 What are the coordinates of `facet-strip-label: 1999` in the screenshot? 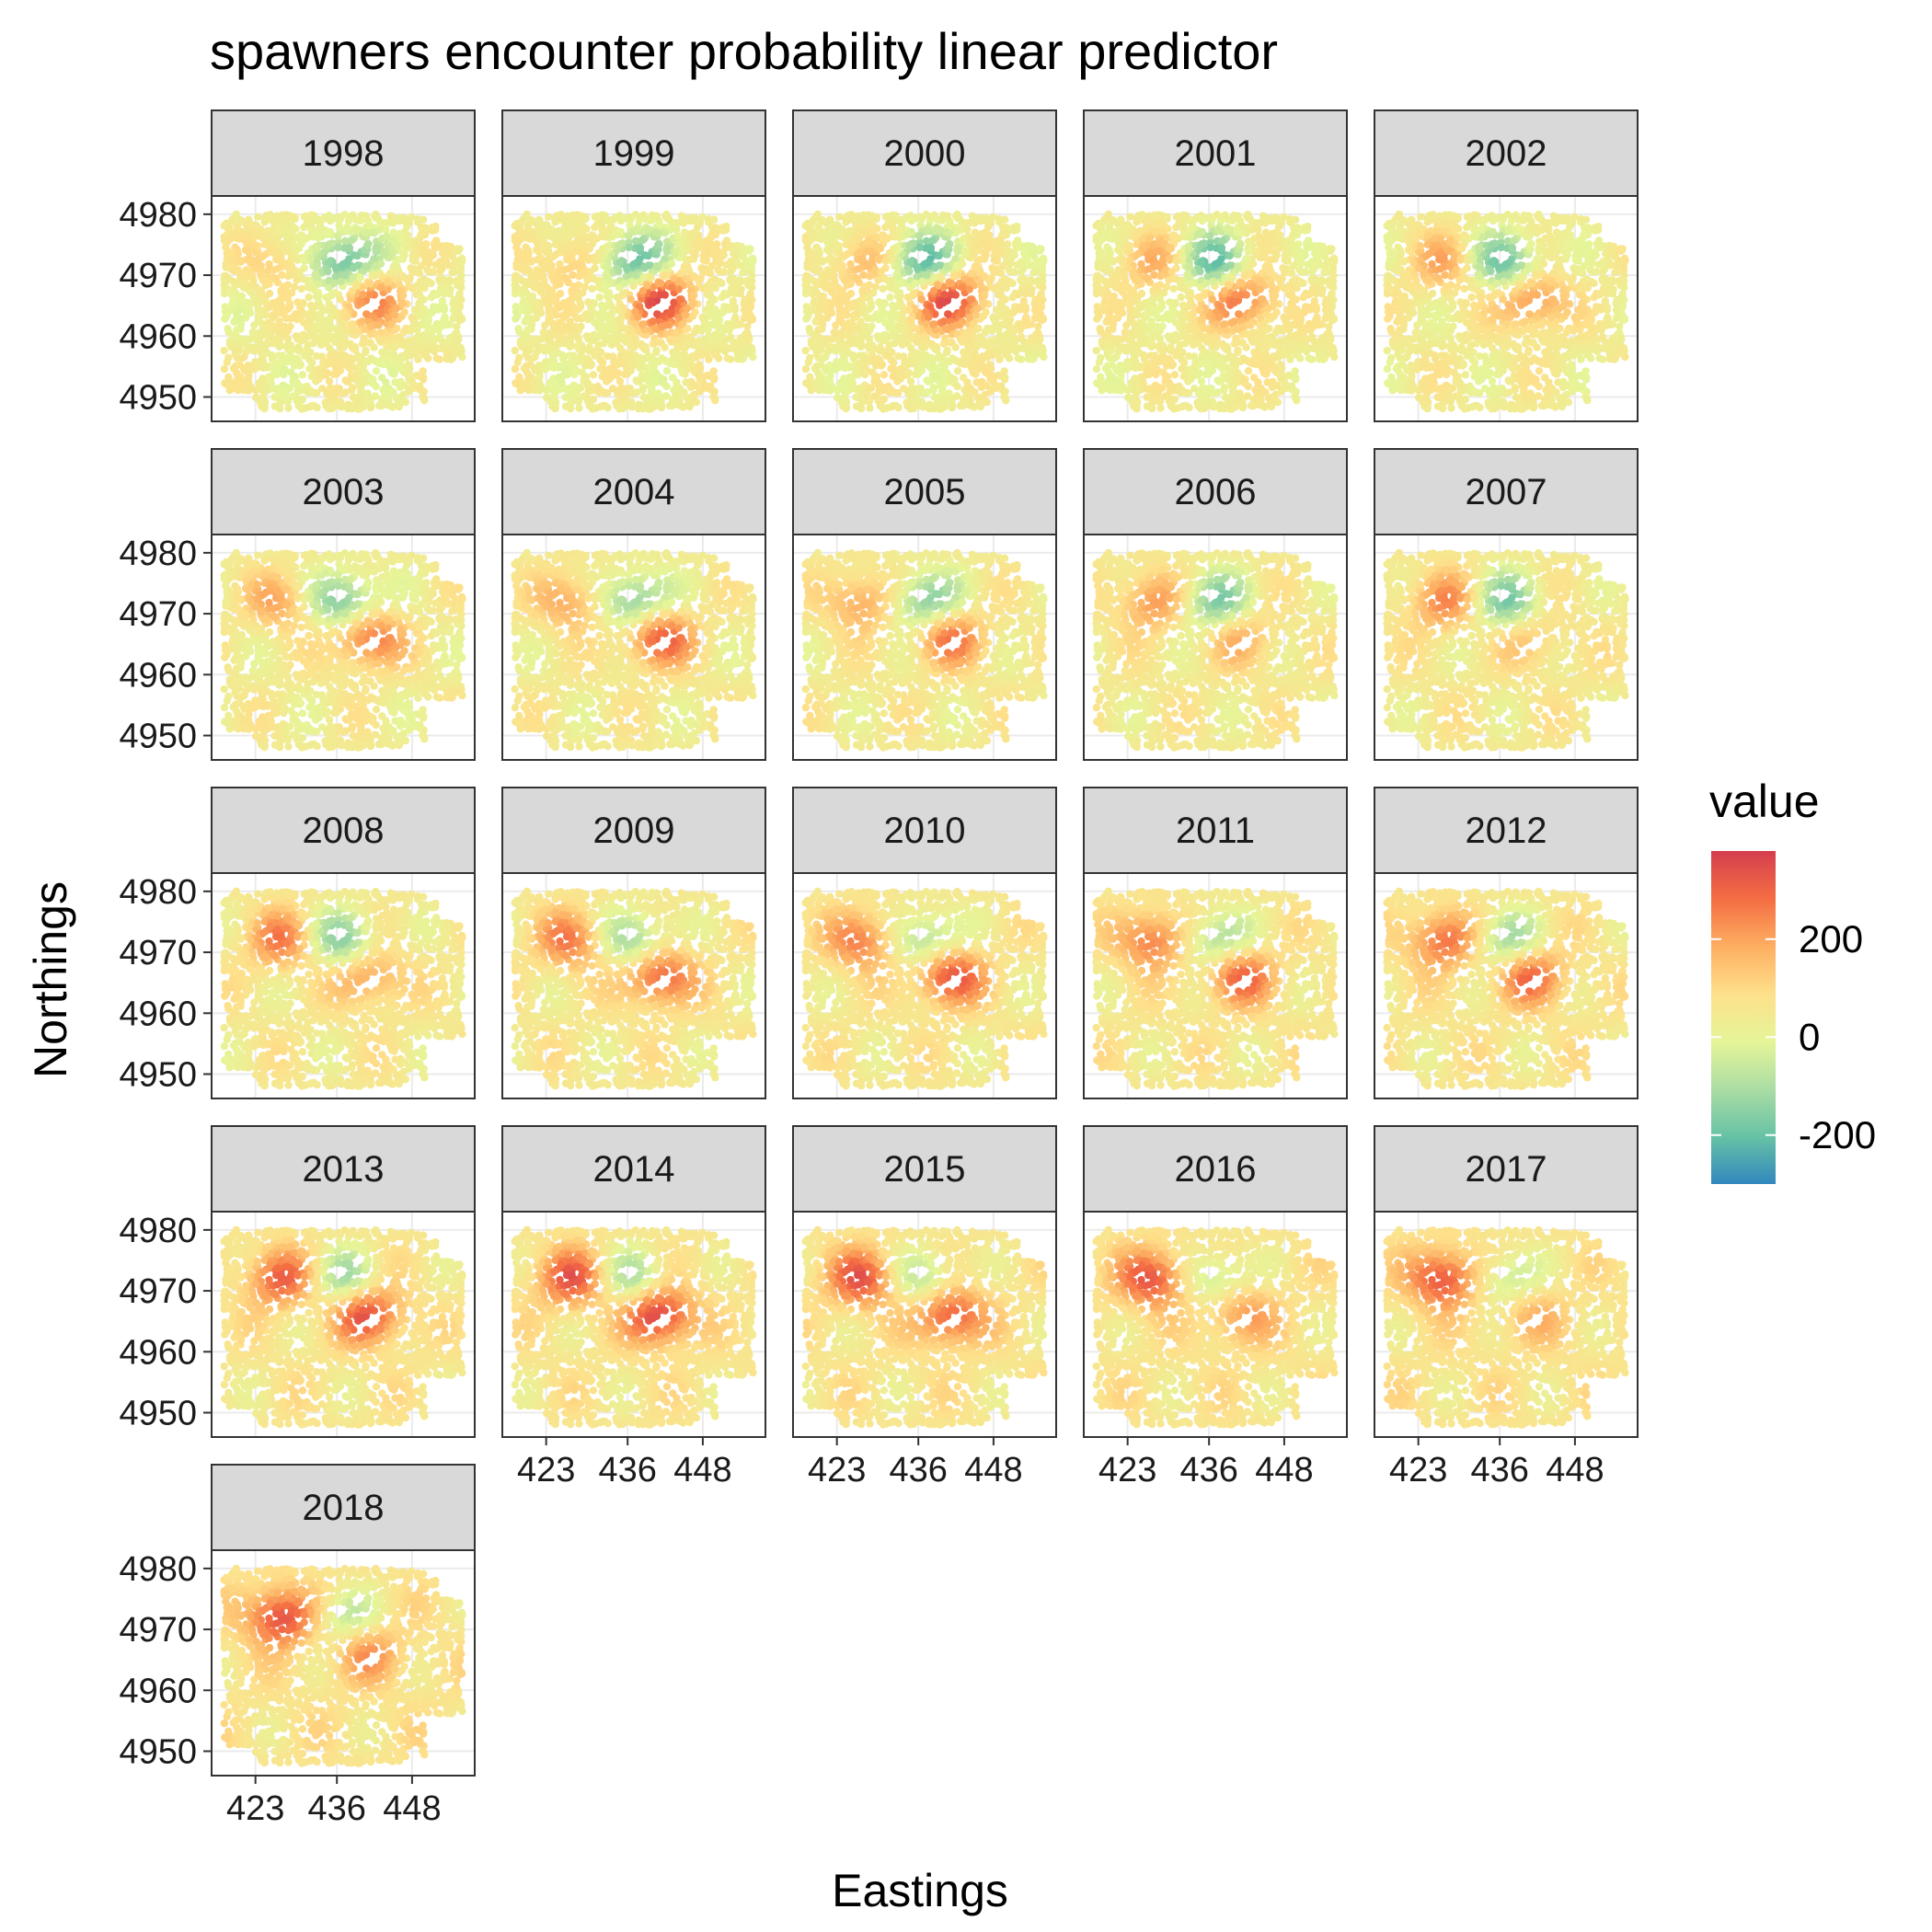 It's located at (634, 153).